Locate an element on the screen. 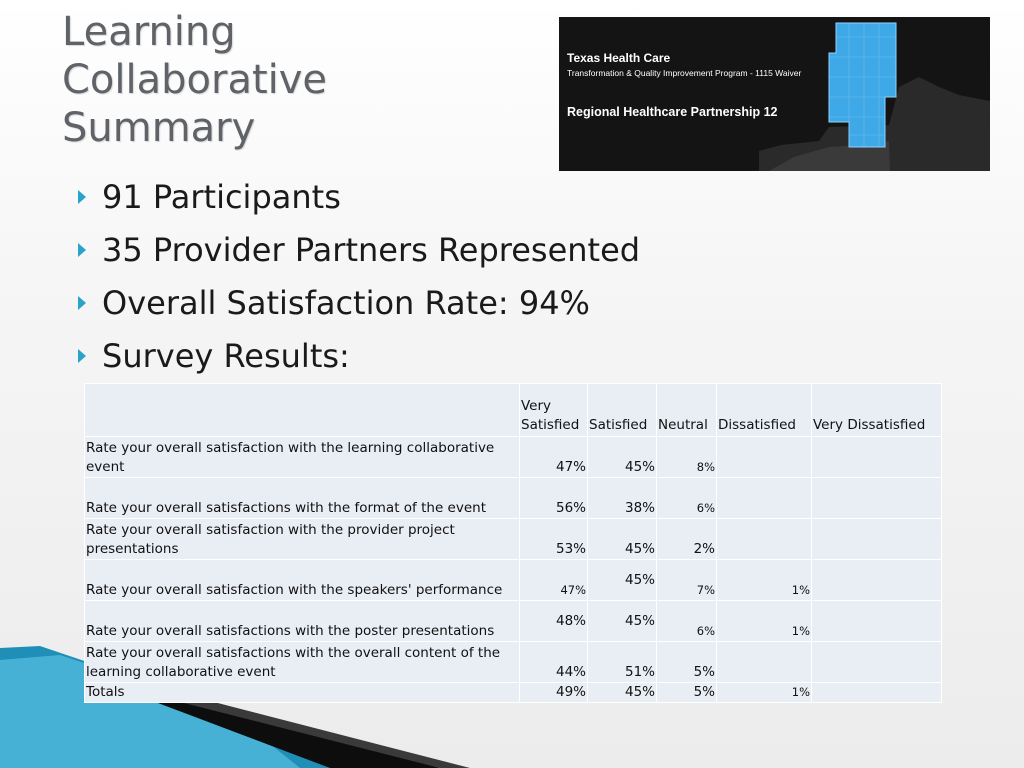 This screenshot has height=768, width=1024. very-satisfied-cell: 44% is located at coordinates (553, 662).